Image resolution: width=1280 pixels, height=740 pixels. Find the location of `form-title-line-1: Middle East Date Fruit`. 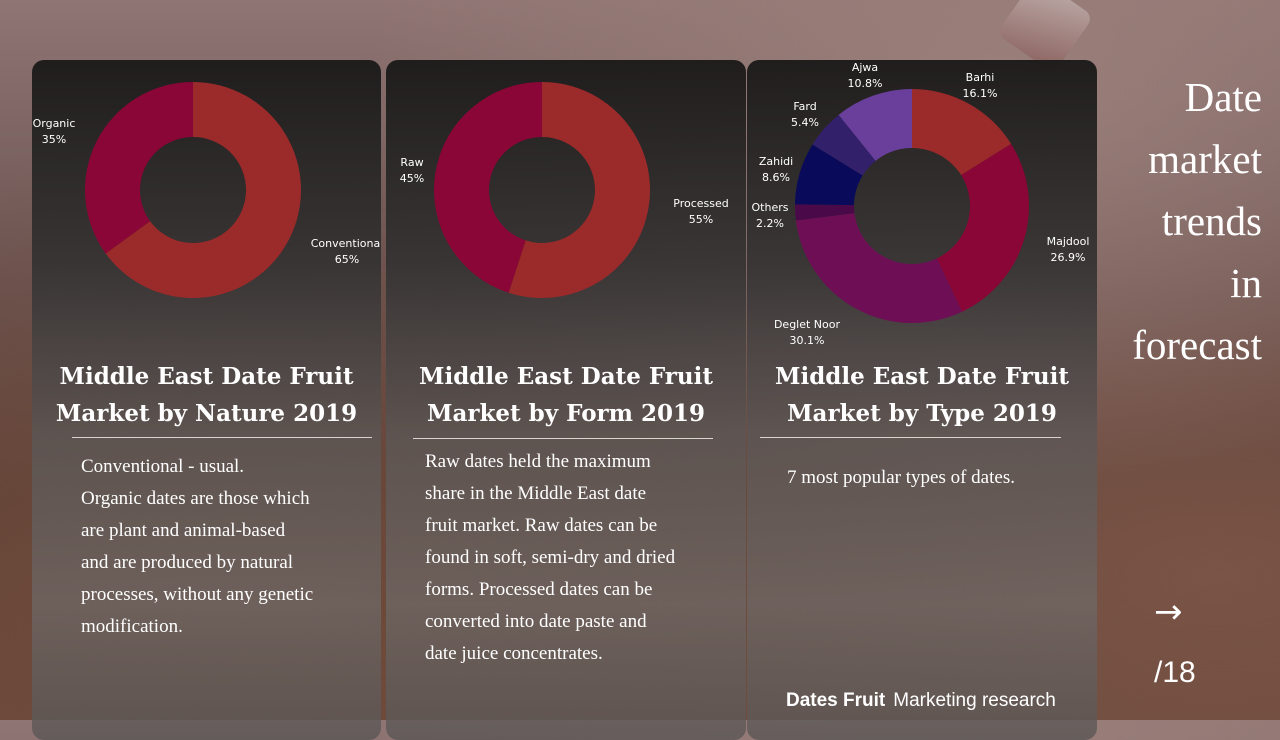

form-title-line-1: Middle East Date Fruit is located at coordinates (566, 376).